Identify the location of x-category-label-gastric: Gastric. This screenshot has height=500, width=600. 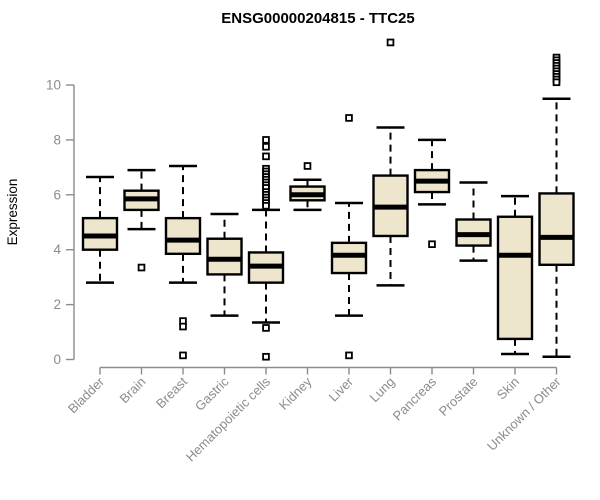
(212, 394).